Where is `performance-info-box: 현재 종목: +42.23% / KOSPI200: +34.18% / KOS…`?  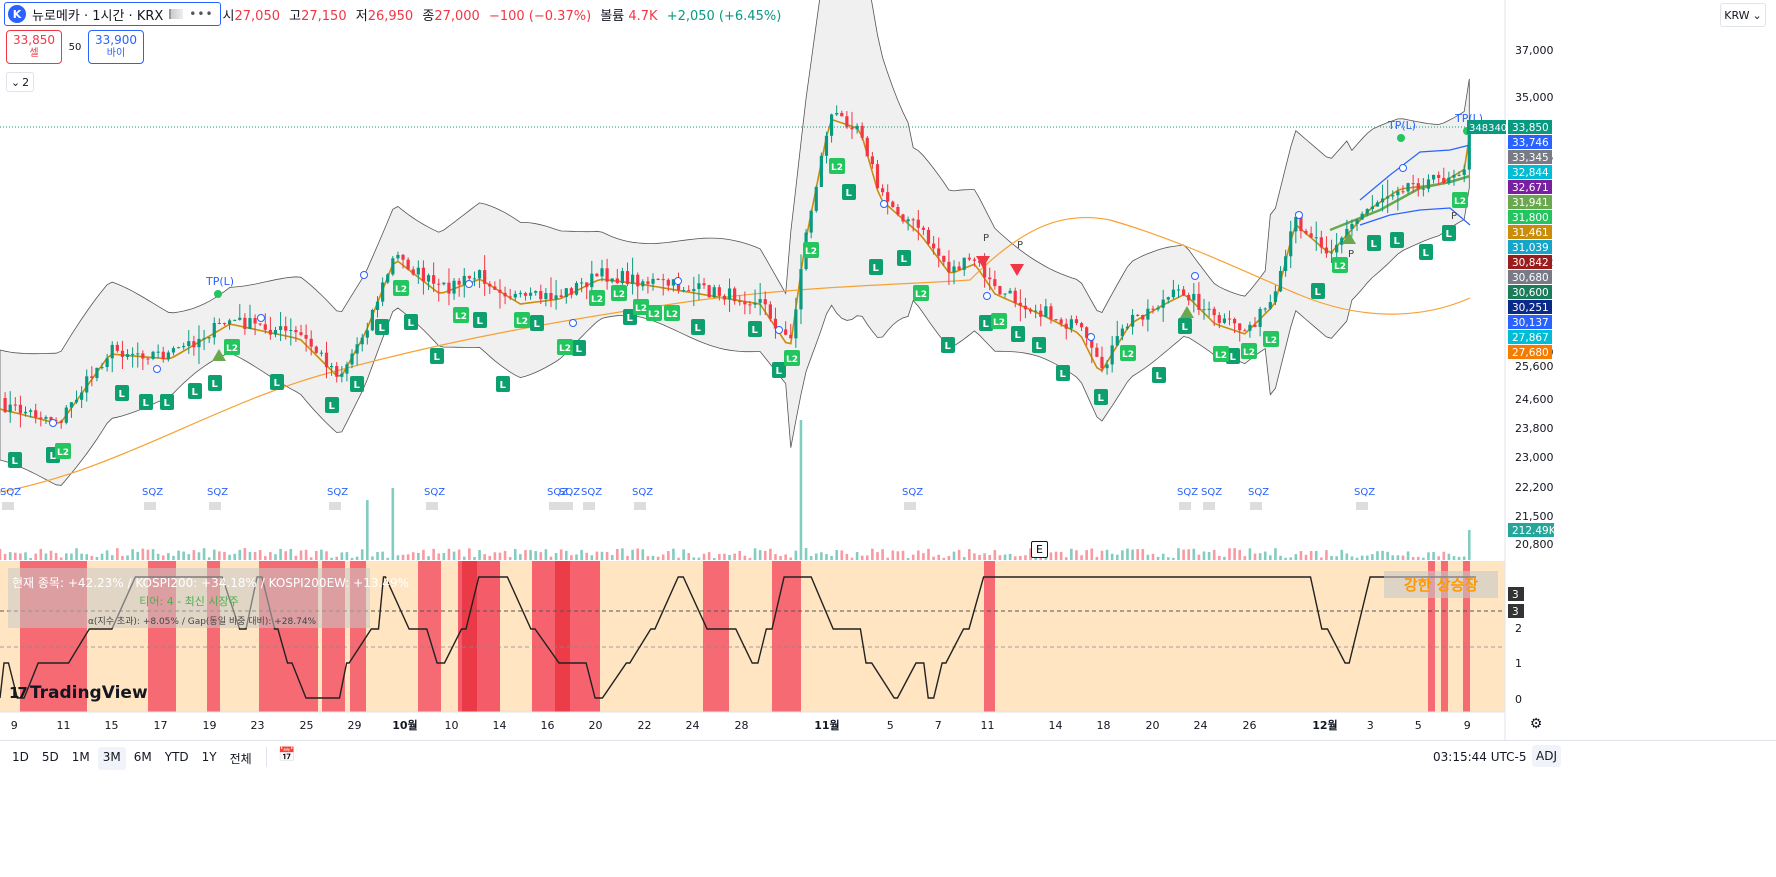
performance-info-box: 현재 종목: +42.23% / KOSPI200: +34.18% / KOS… is located at coordinates (208, 598).